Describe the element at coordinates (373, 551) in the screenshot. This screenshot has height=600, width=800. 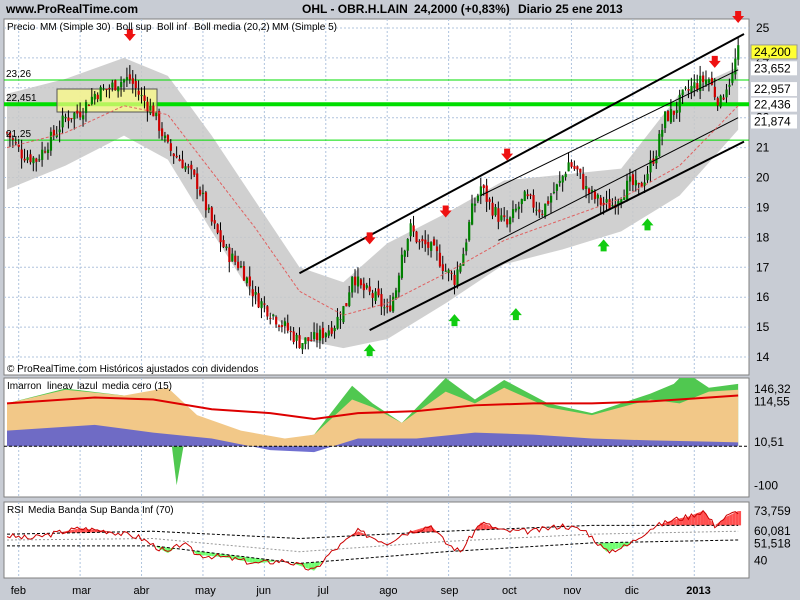
I see `rsi-band-lower` at that location.